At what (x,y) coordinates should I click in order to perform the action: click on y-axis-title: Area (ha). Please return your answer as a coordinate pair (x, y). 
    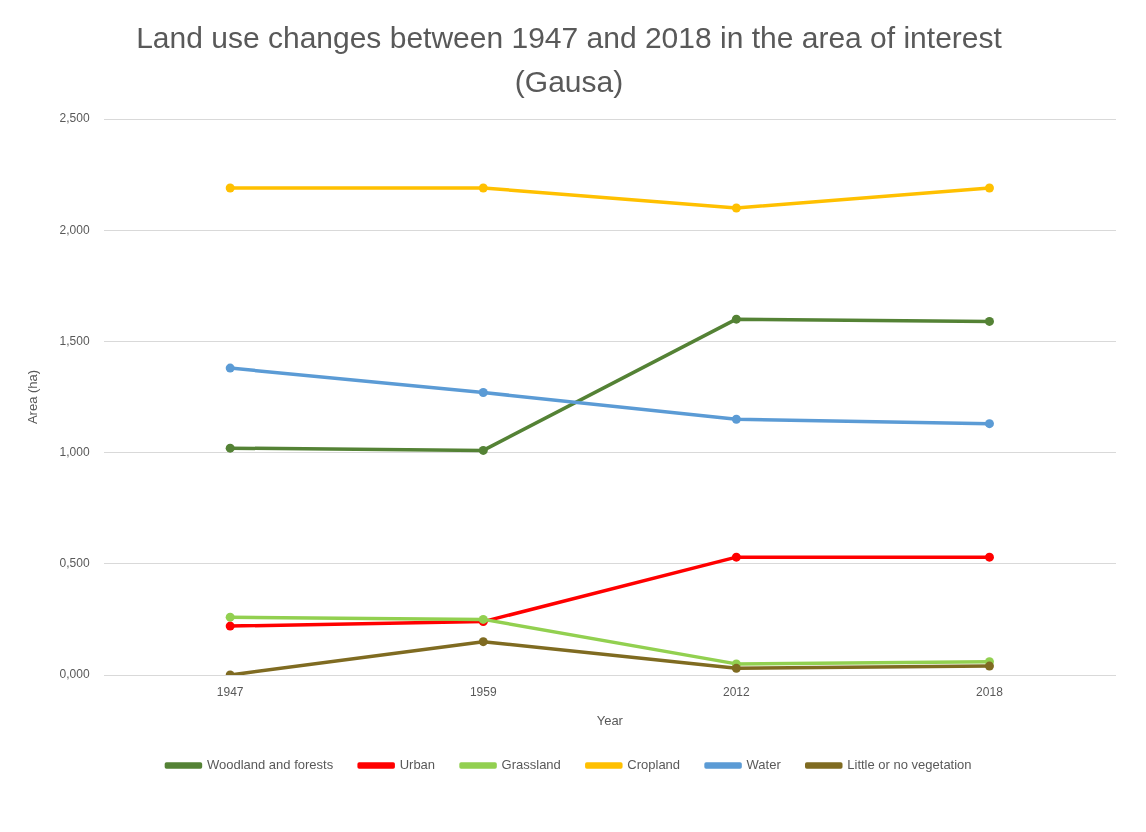
    Looking at the image, I should click on (33, 397).